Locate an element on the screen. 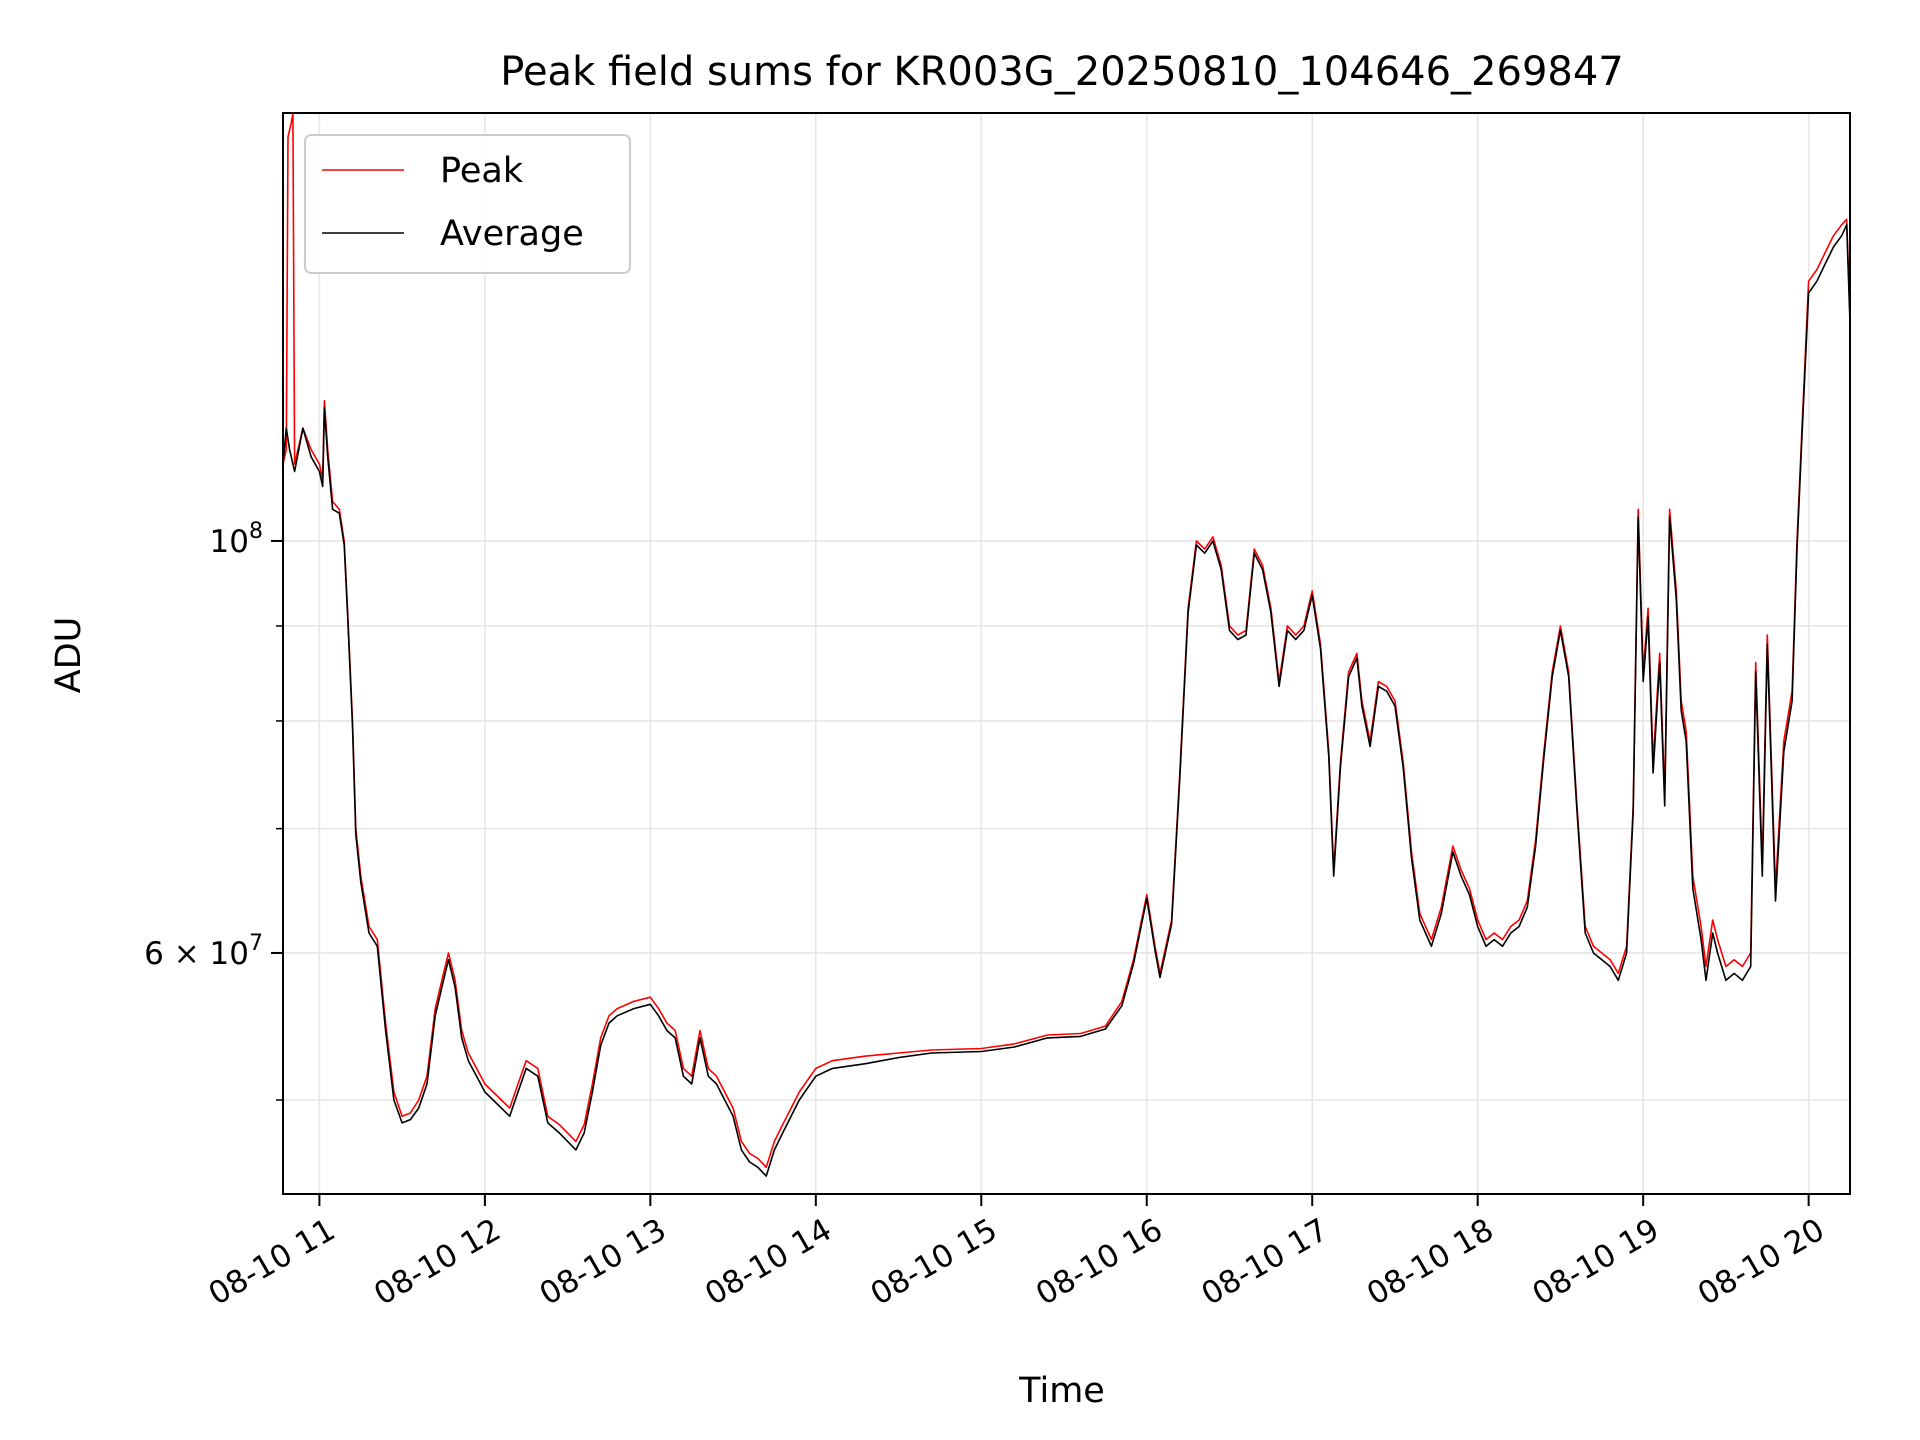 This screenshot has width=1920, height=1440. x-axis-label: Time is located at coordinates (1061, 1391).